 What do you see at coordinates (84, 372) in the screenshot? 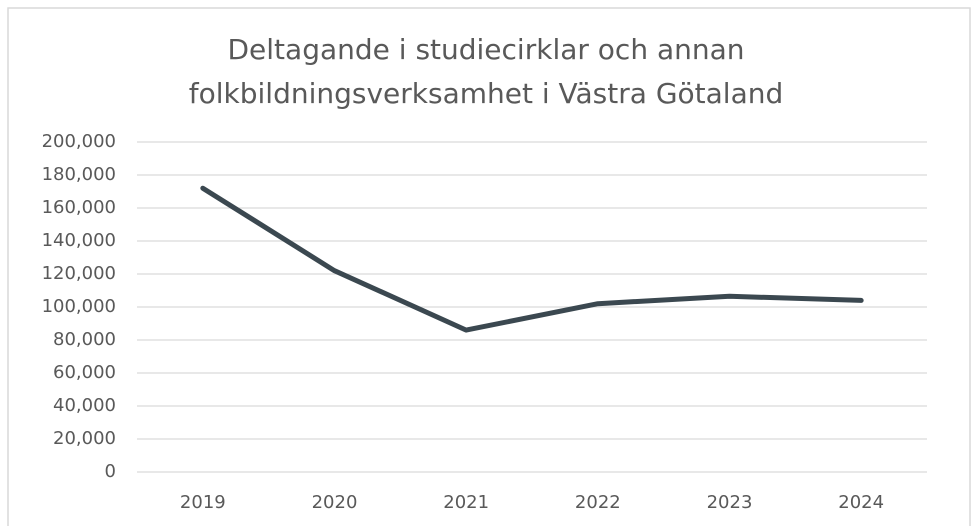
I see `y-tick-label: 60,000` at bounding box center [84, 372].